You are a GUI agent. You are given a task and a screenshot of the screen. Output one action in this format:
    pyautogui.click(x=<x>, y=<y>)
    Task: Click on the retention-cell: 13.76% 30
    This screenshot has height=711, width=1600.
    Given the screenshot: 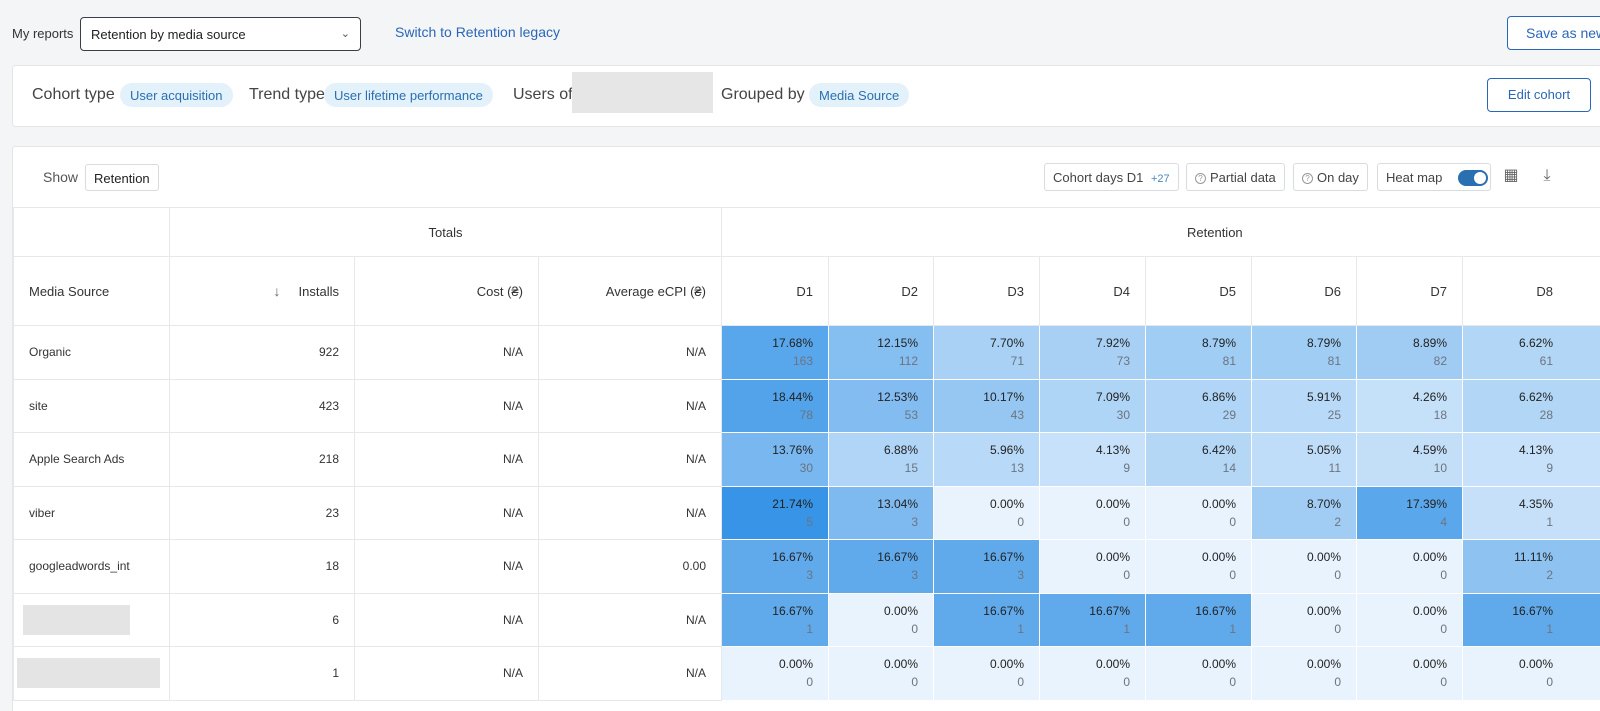 What is the action you would take?
    pyautogui.click(x=775, y=459)
    